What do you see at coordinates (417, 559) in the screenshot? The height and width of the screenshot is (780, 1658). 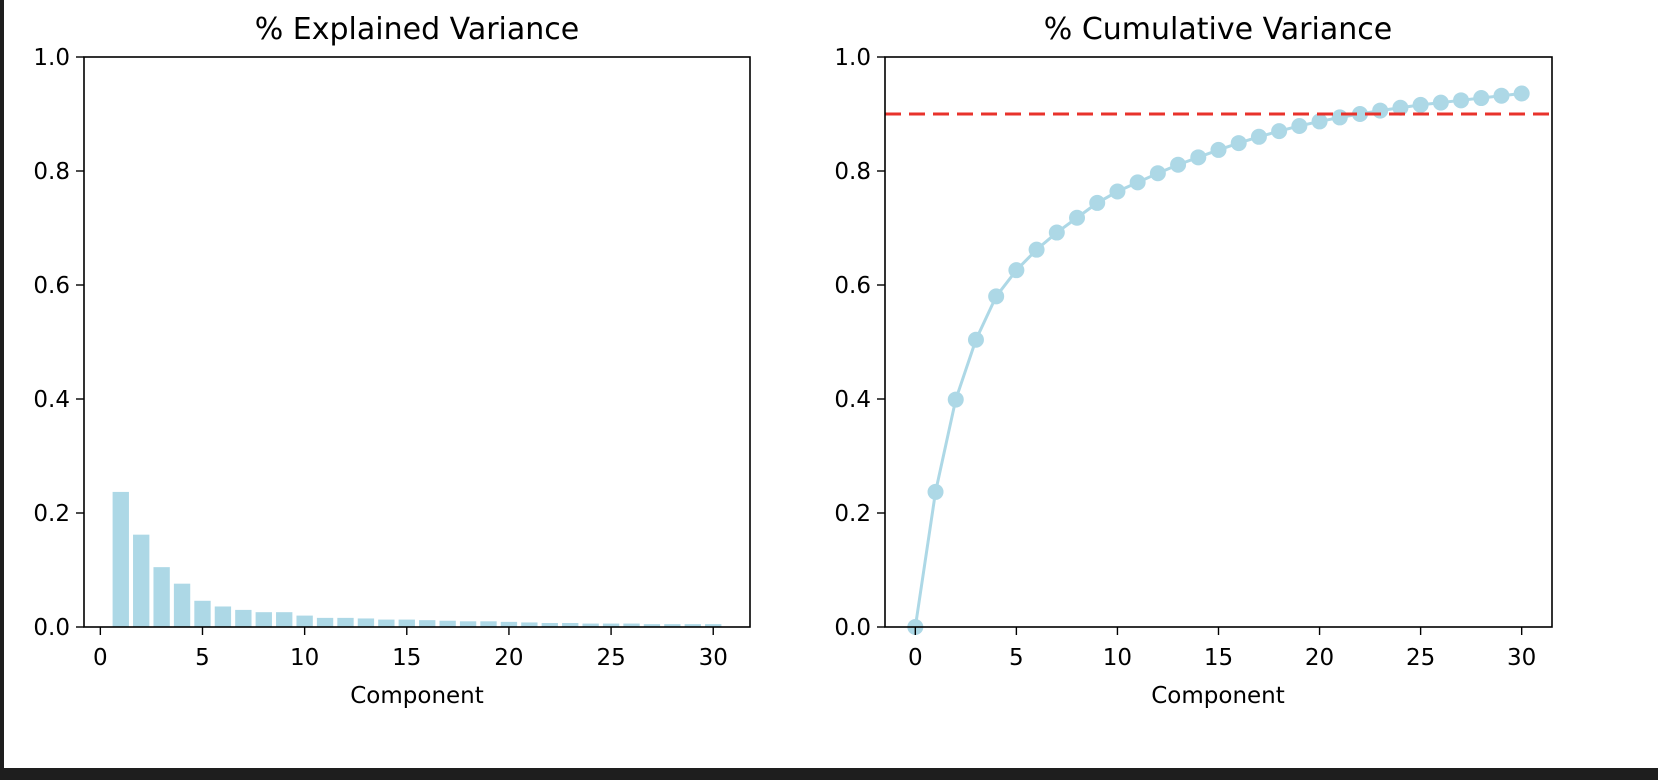 I see `bars` at bounding box center [417, 559].